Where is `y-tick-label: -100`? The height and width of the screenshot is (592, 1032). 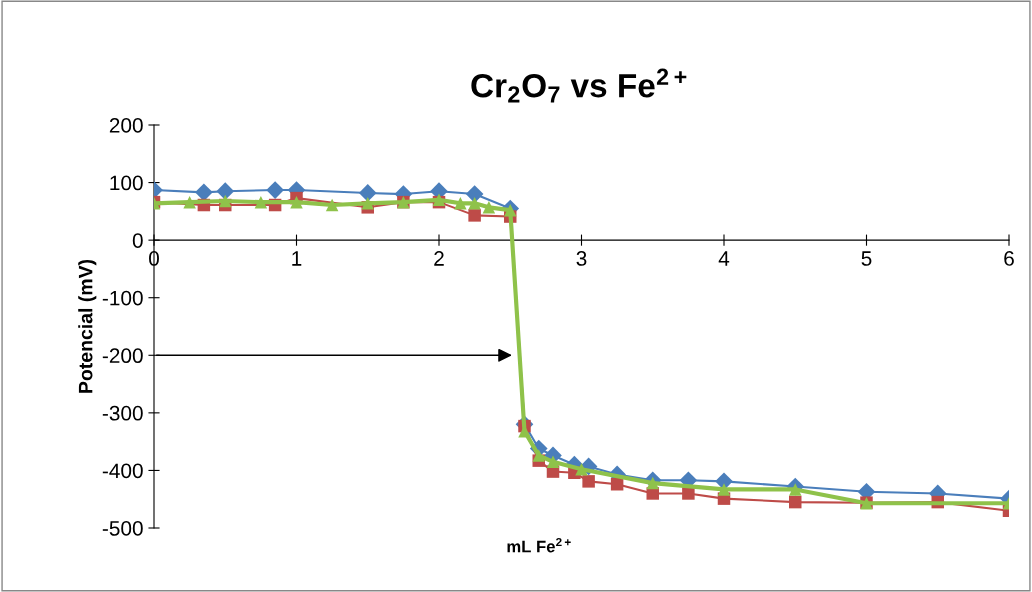 y-tick-label: -100 is located at coordinates (122, 298).